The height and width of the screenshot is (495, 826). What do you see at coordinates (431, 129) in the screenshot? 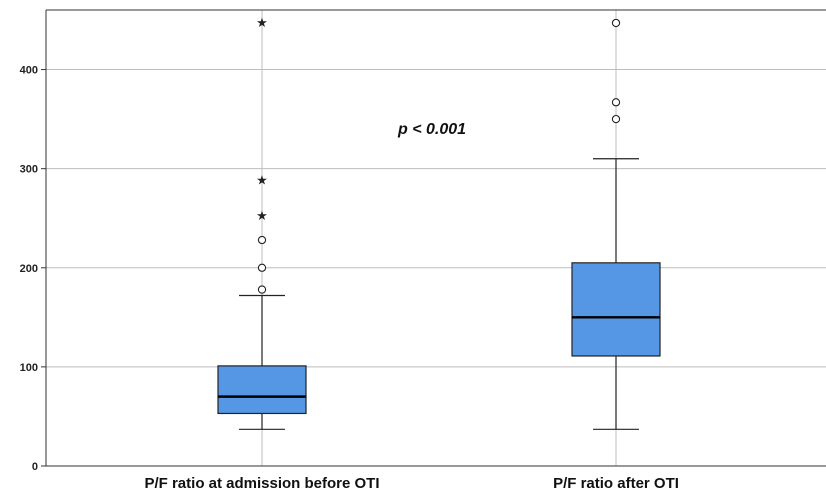
I see `p-value-annotation: p < 0.001` at bounding box center [431, 129].